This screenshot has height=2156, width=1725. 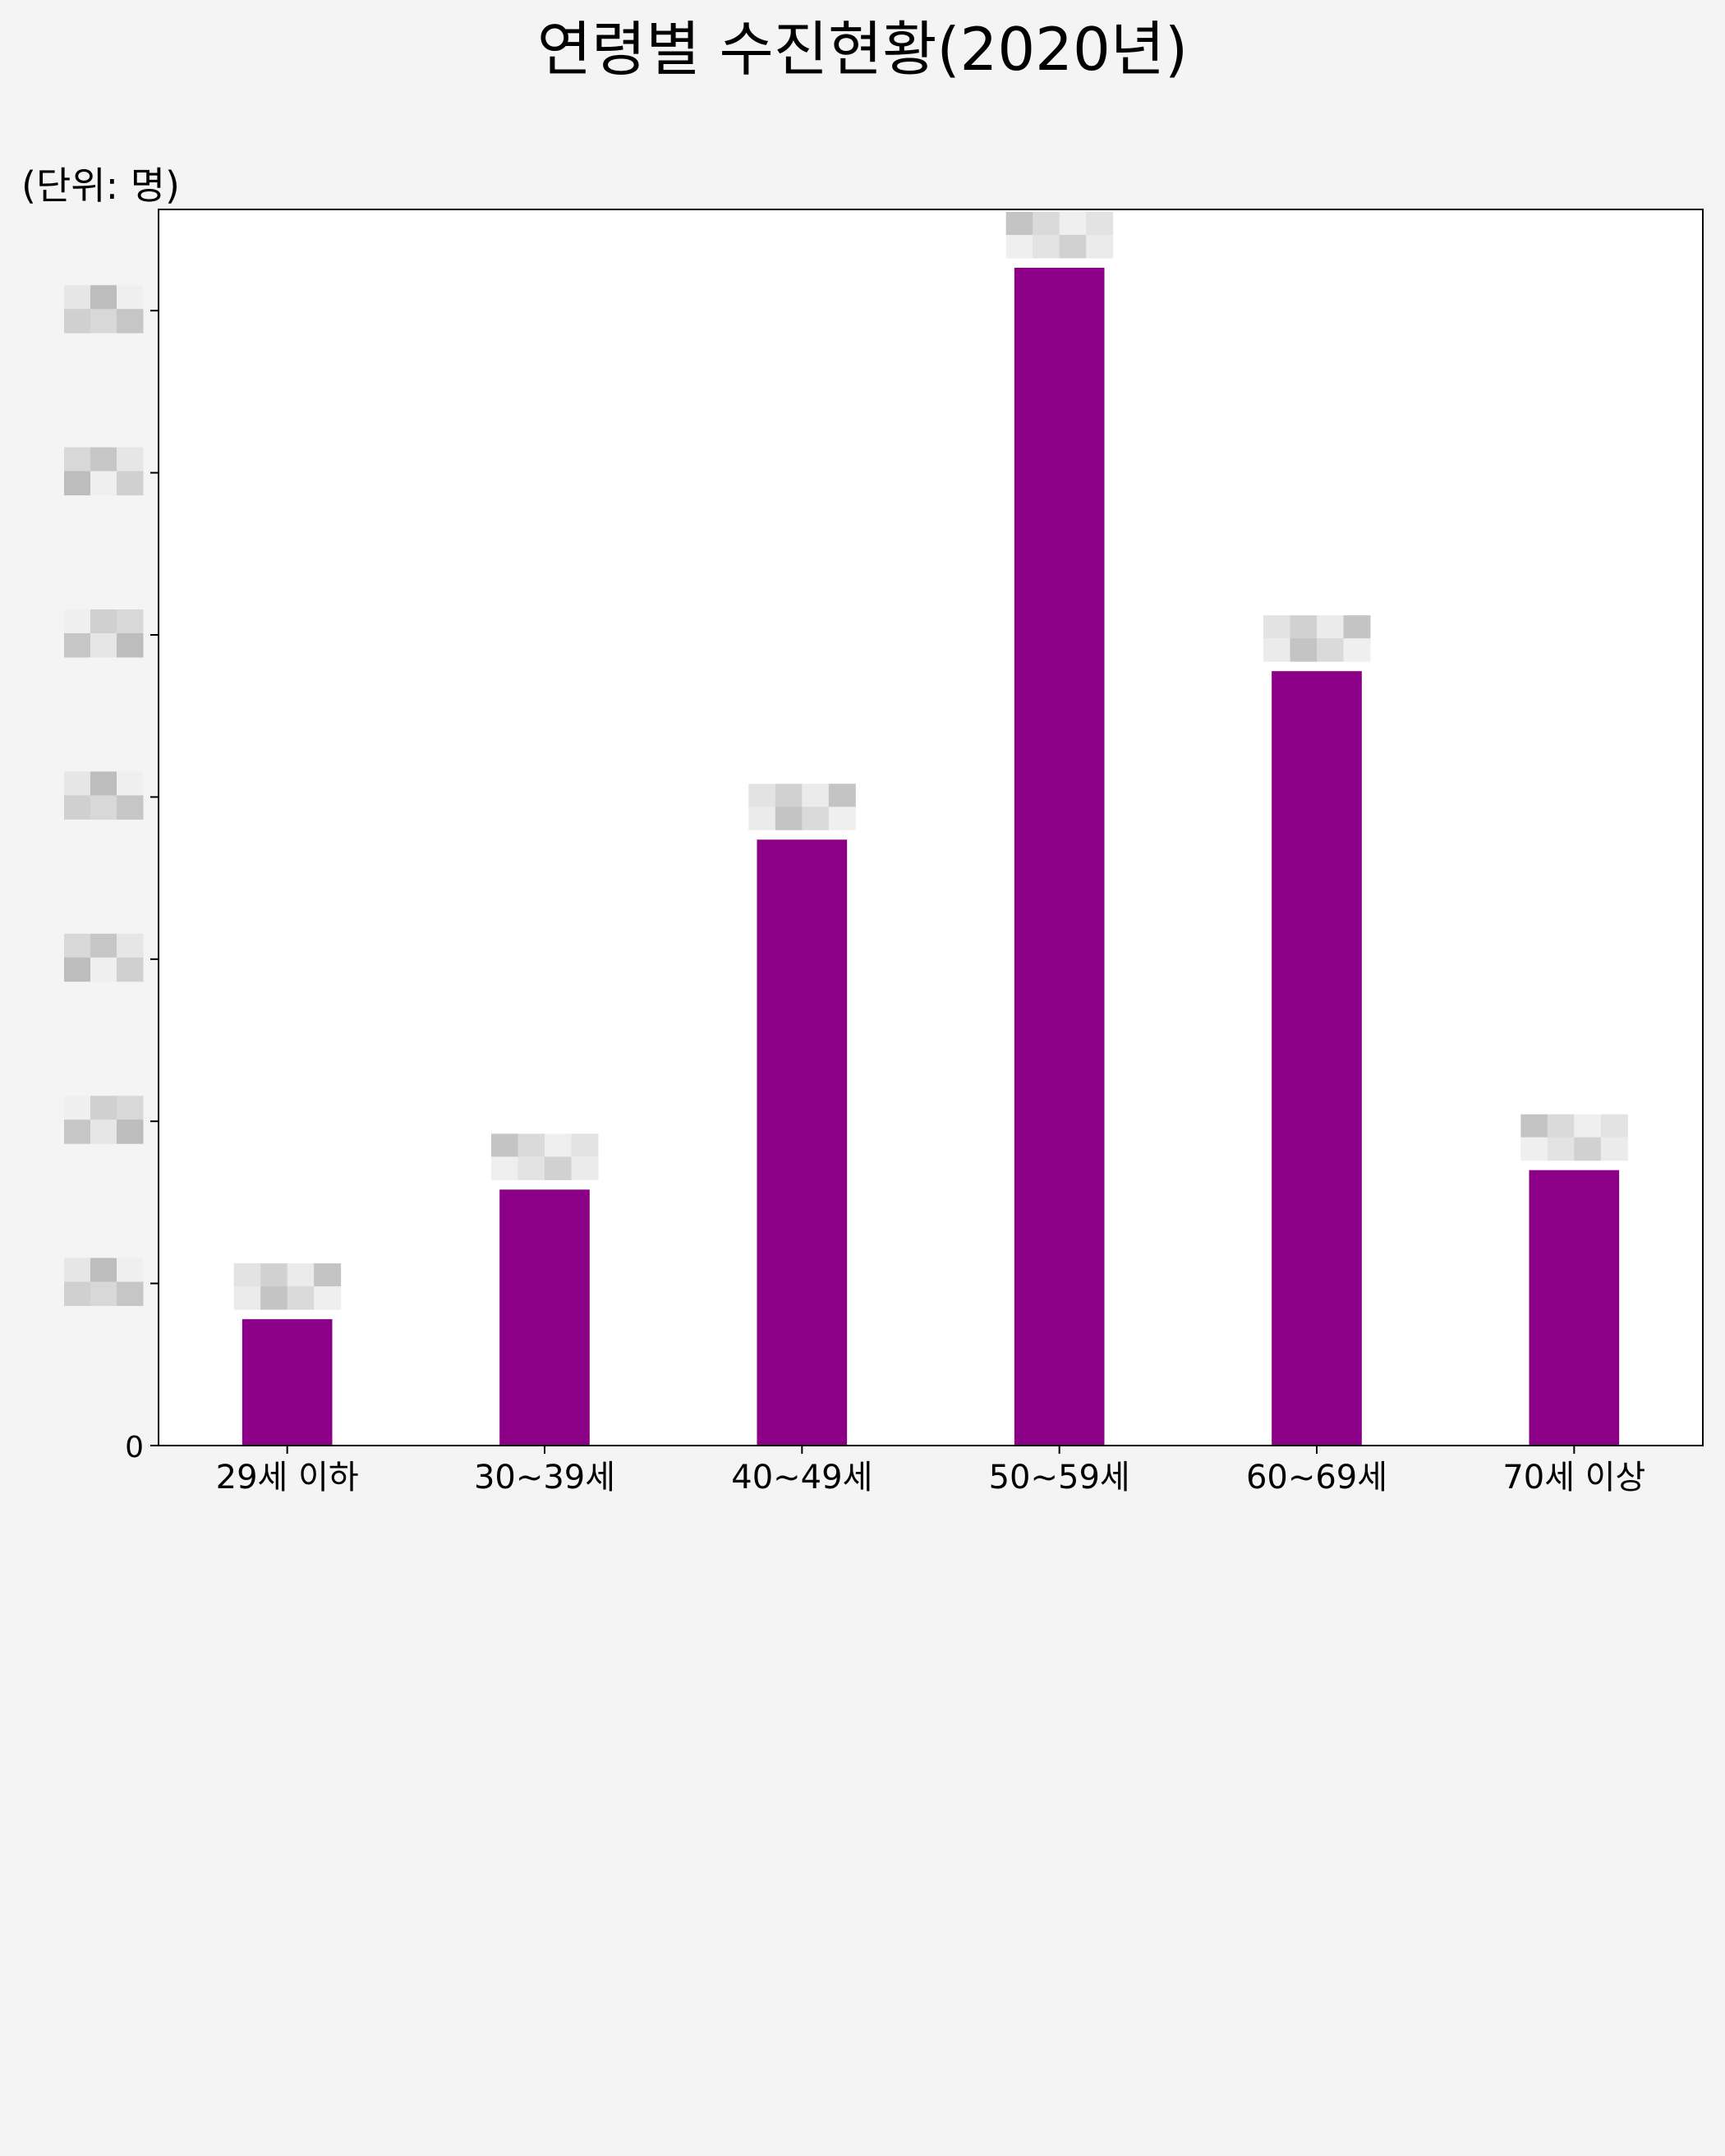 What do you see at coordinates (100, 185) in the screenshot?
I see `unit-label: (단위: 명)` at bounding box center [100, 185].